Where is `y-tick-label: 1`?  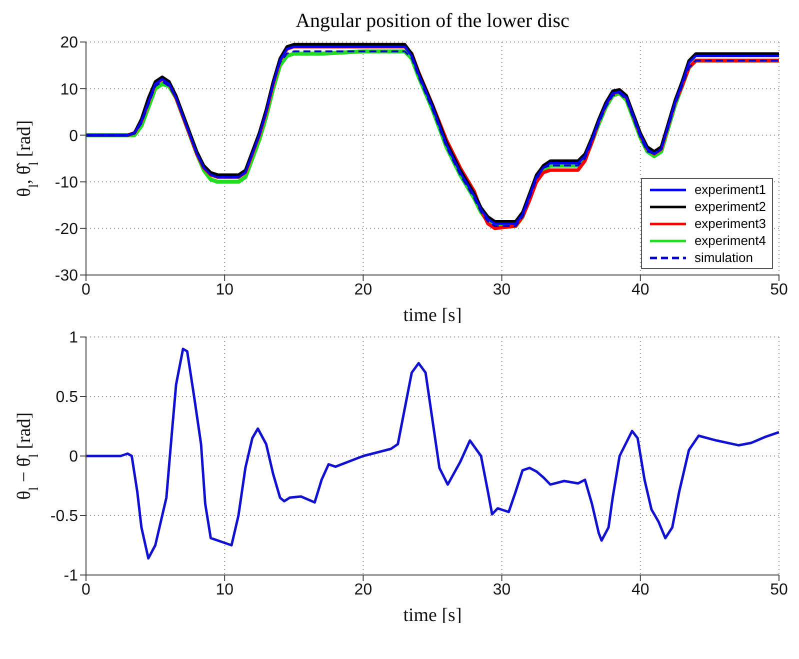 y-tick-label: 1 is located at coordinates (73, 338).